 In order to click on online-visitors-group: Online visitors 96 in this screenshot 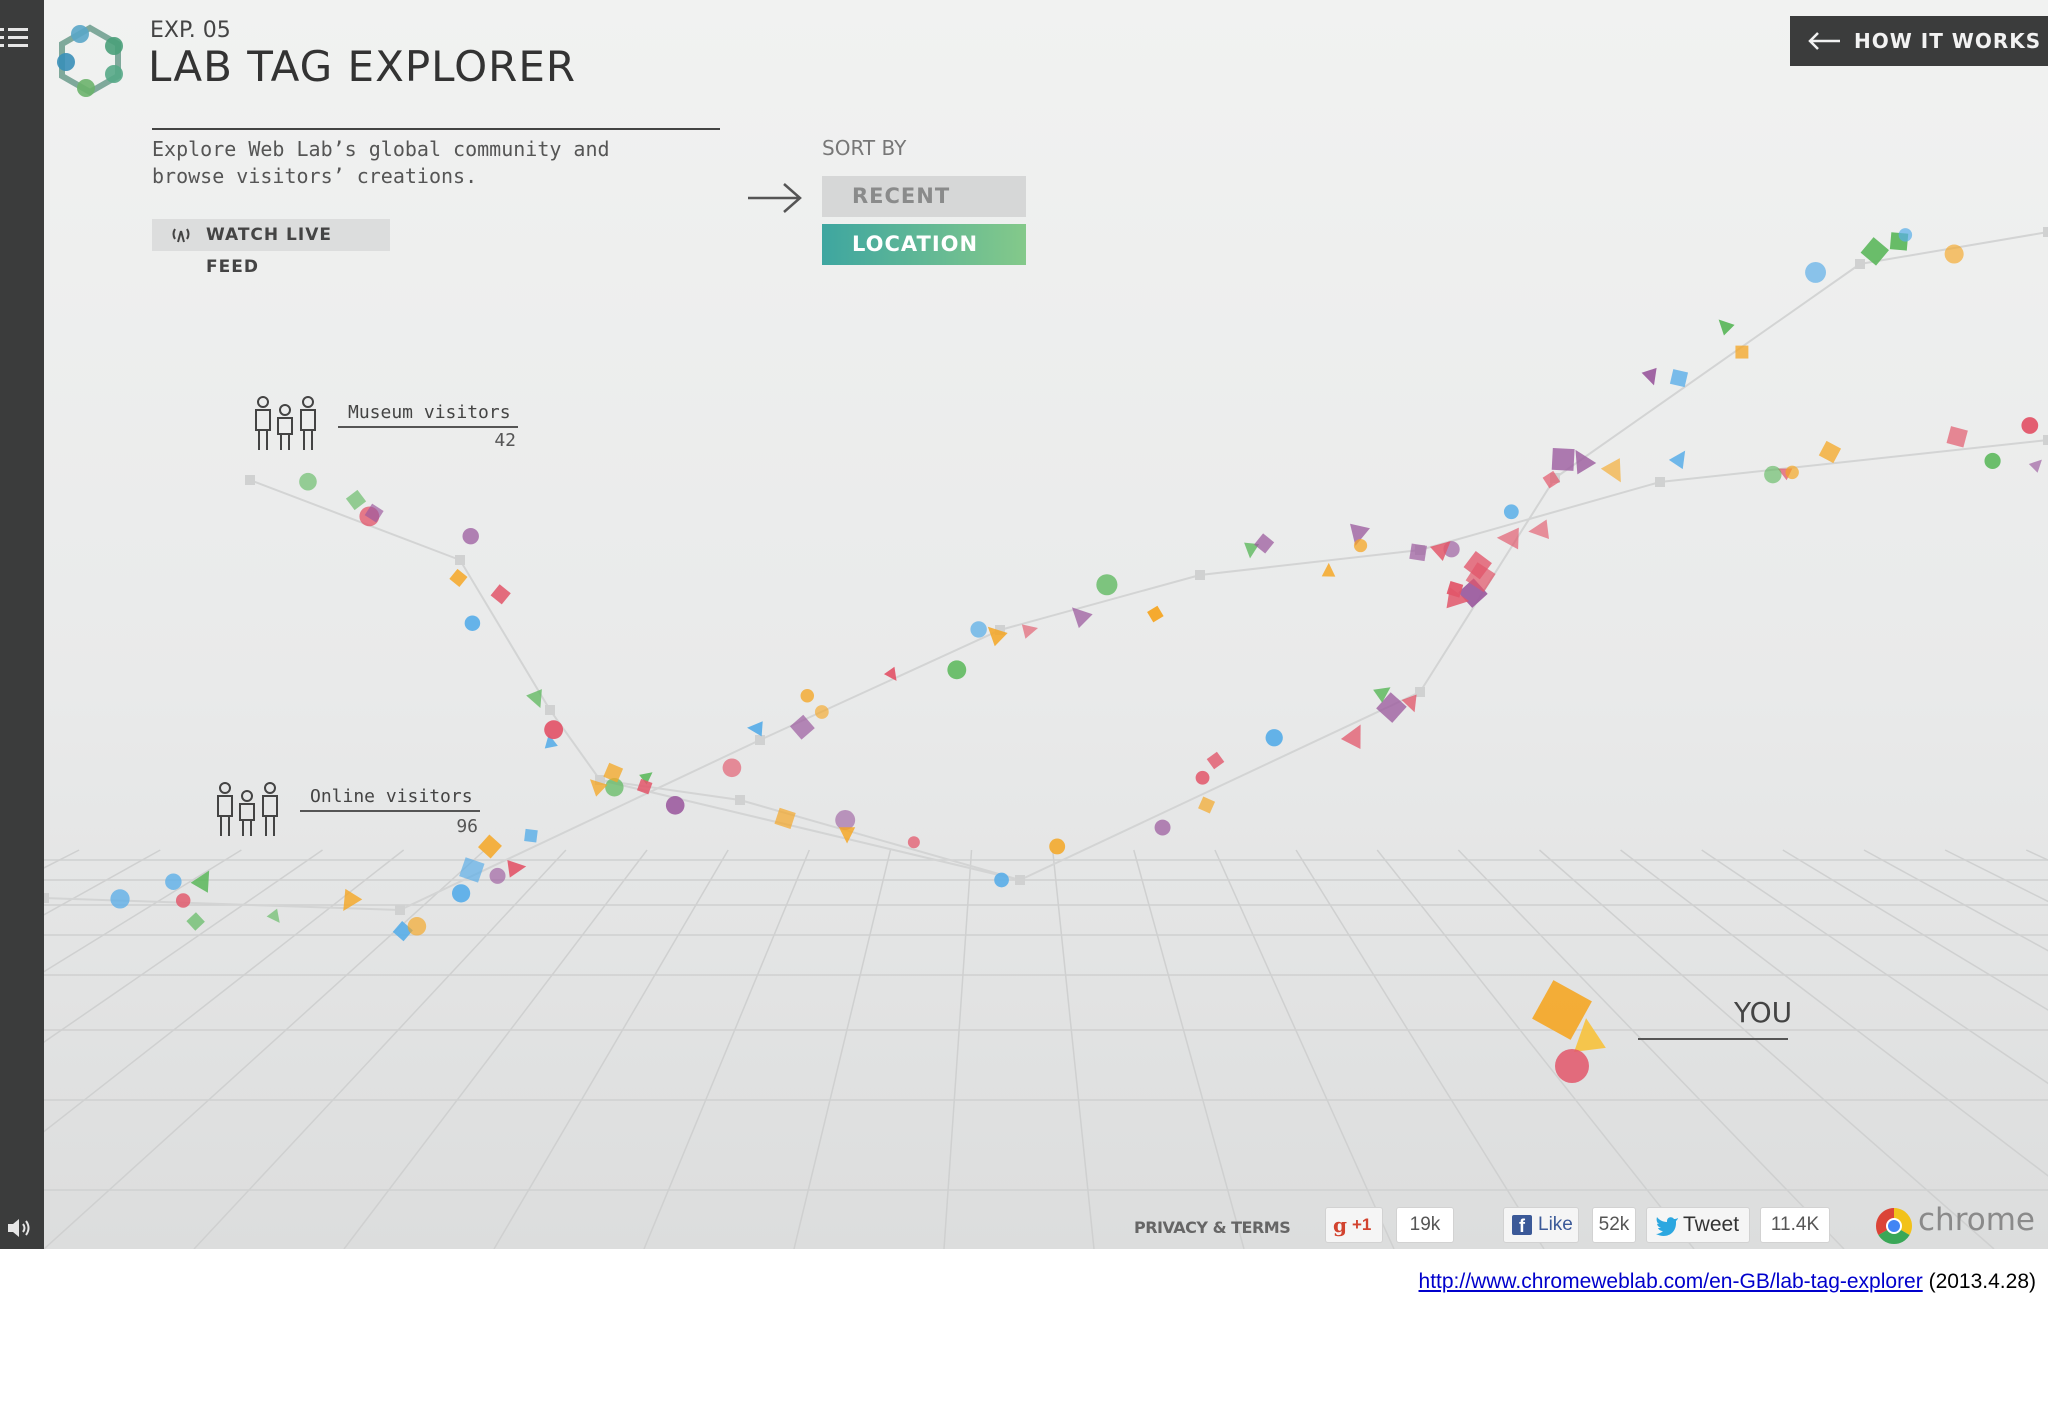, I will do `click(349, 812)`.